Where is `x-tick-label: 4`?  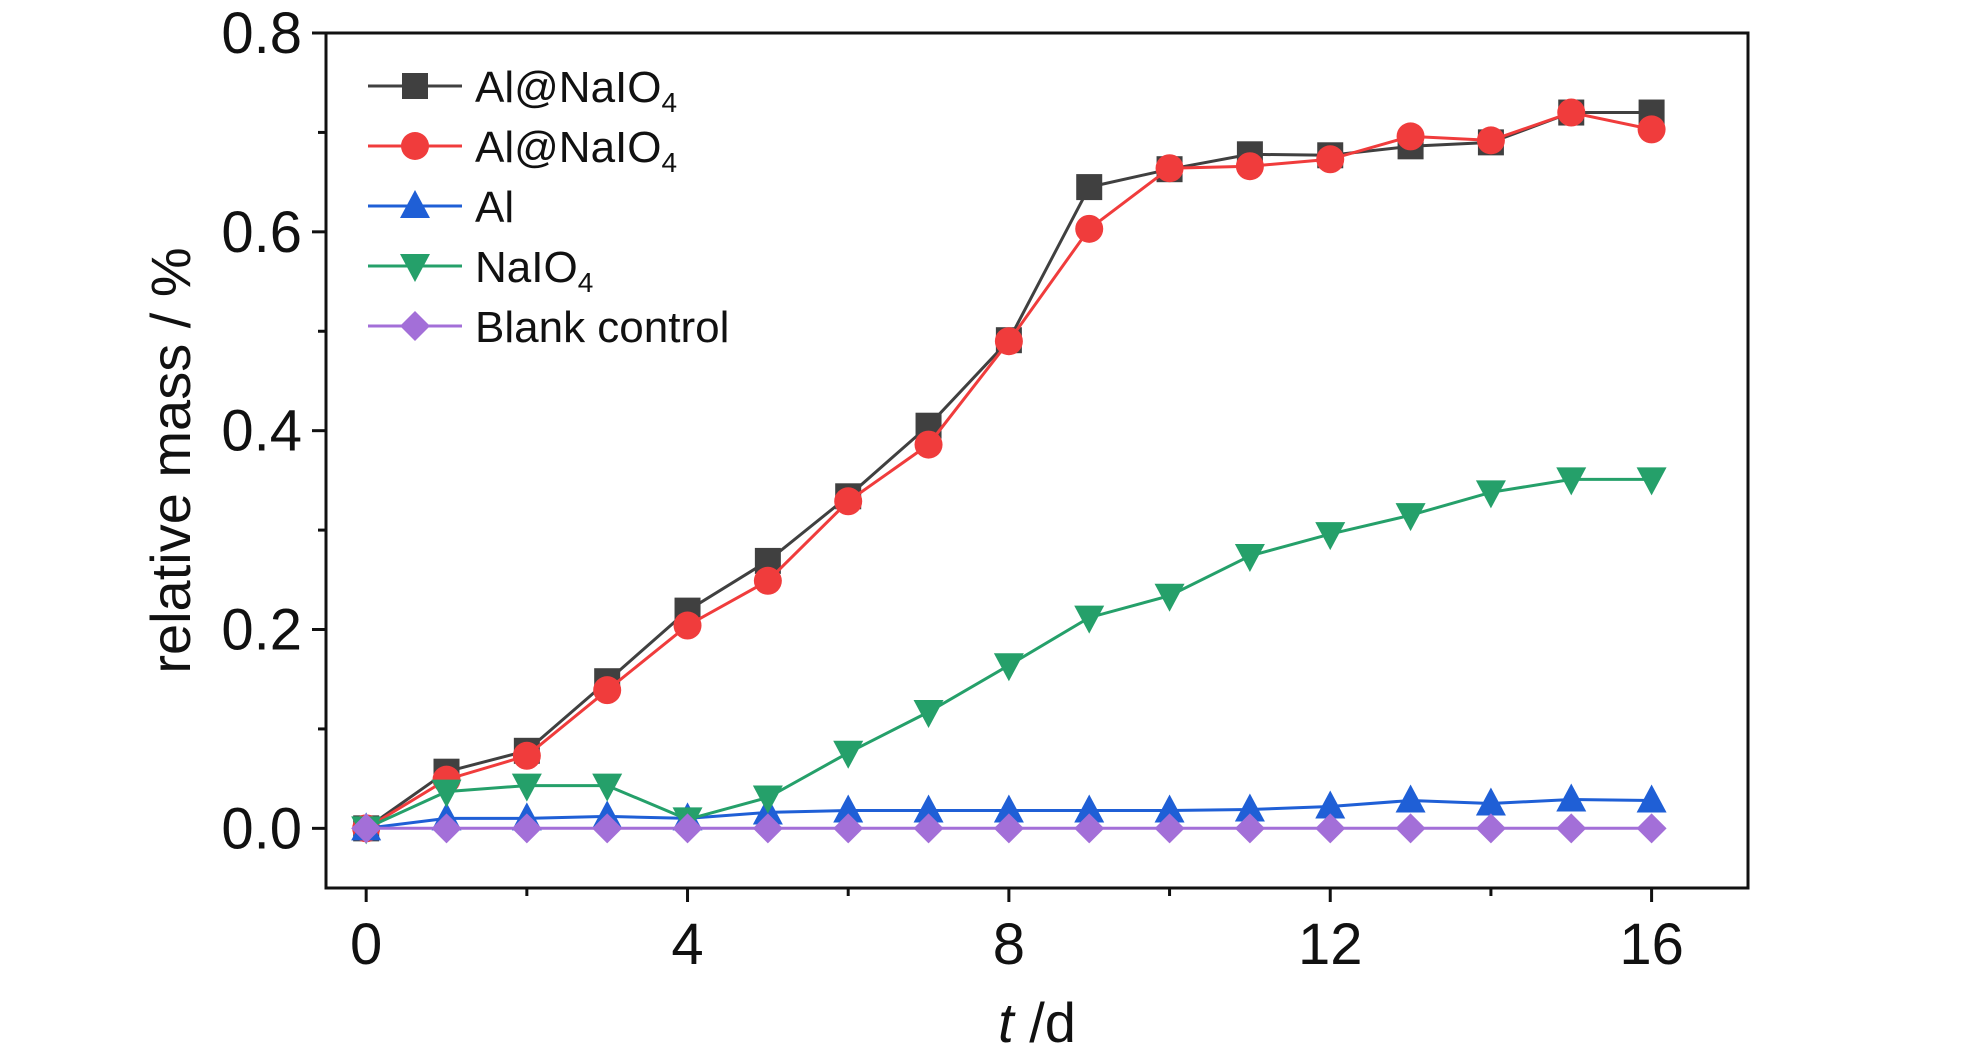 x-tick-label: 4 is located at coordinates (687, 944).